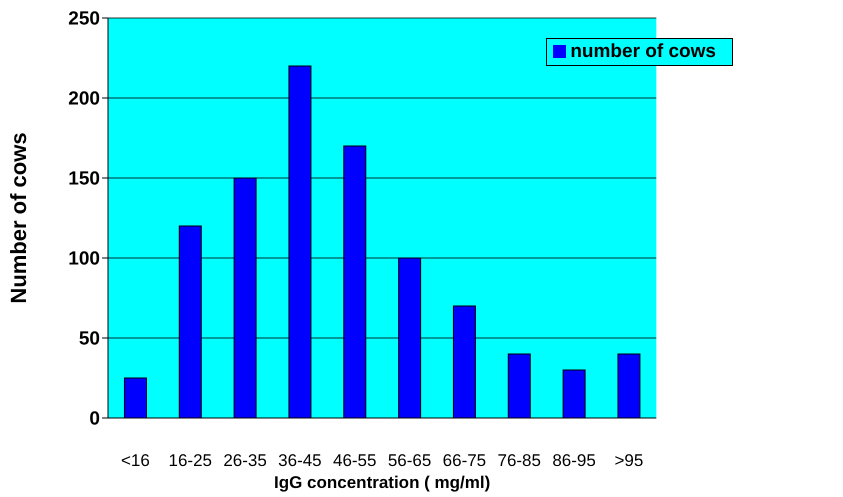  Describe the element at coordinates (94, 419) in the screenshot. I see `y-tick-label: 0` at that location.